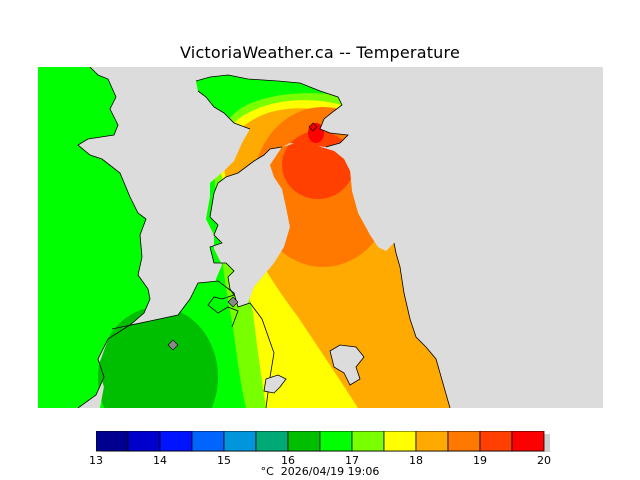 Image resolution: width=640 pixels, height=480 pixels. What do you see at coordinates (288, 460) in the screenshot?
I see `legend-tick-label: 16` at bounding box center [288, 460].